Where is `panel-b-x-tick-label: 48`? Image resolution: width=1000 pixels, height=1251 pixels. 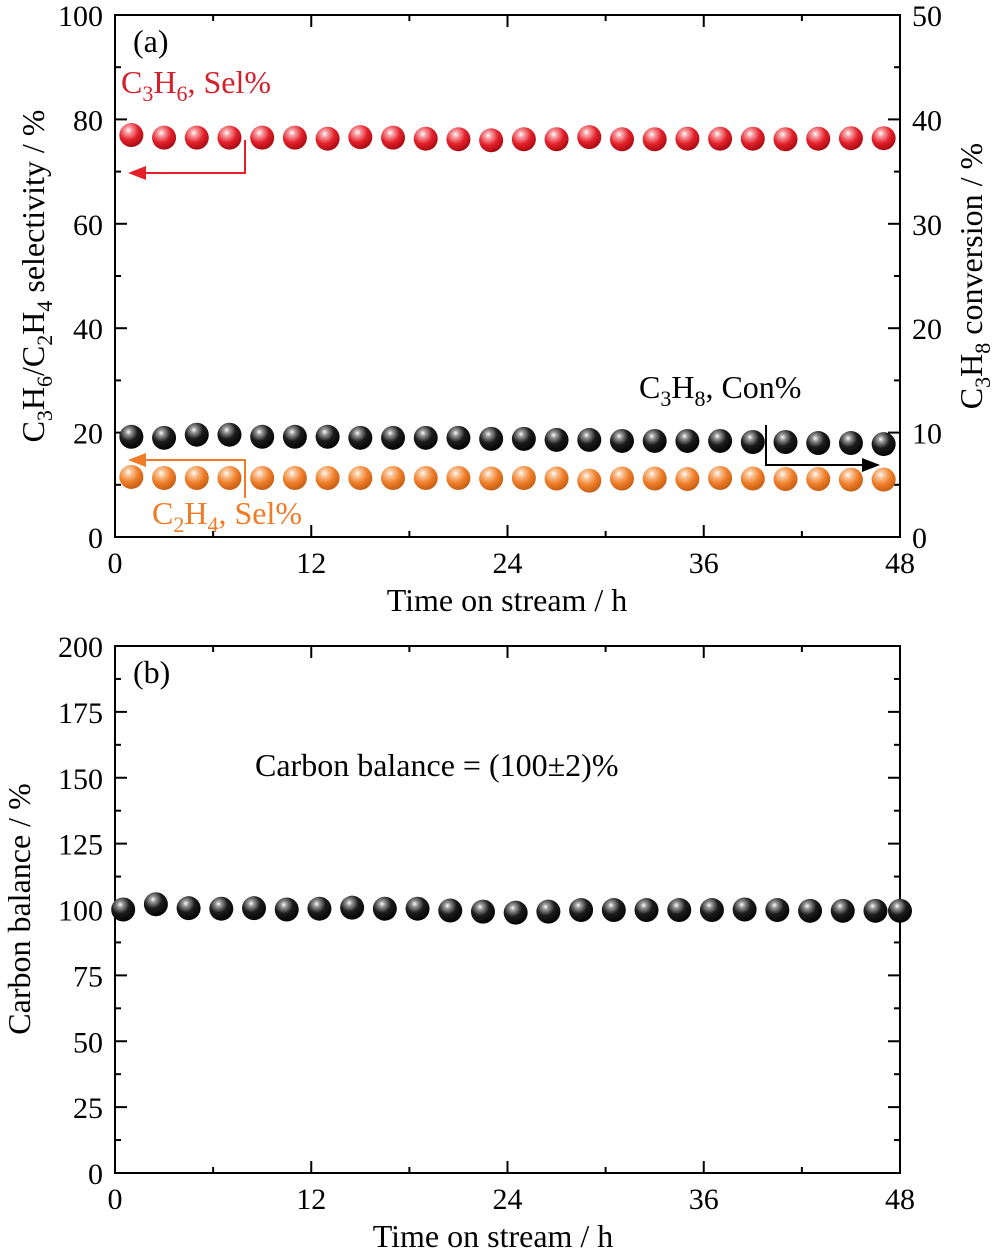
panel-b-x-tick-label: 48 is located at coordinates (900, 1199).